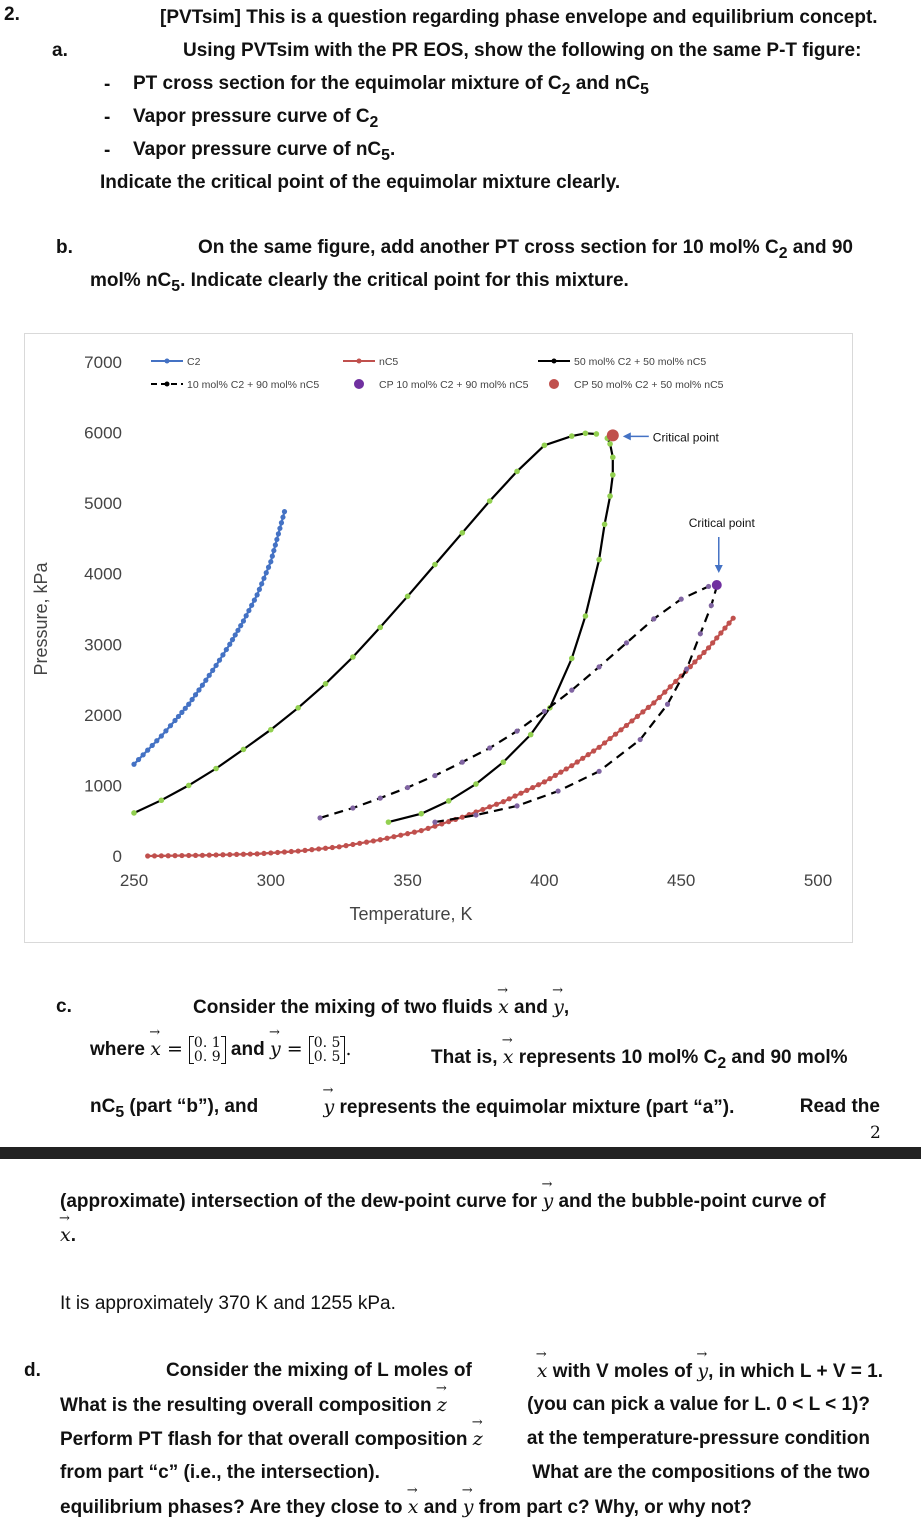 This screenshot has height=1526, width=921. Describe the element at coordinates (460, 1153) in the screenshot. I see `page-divider` at that location.